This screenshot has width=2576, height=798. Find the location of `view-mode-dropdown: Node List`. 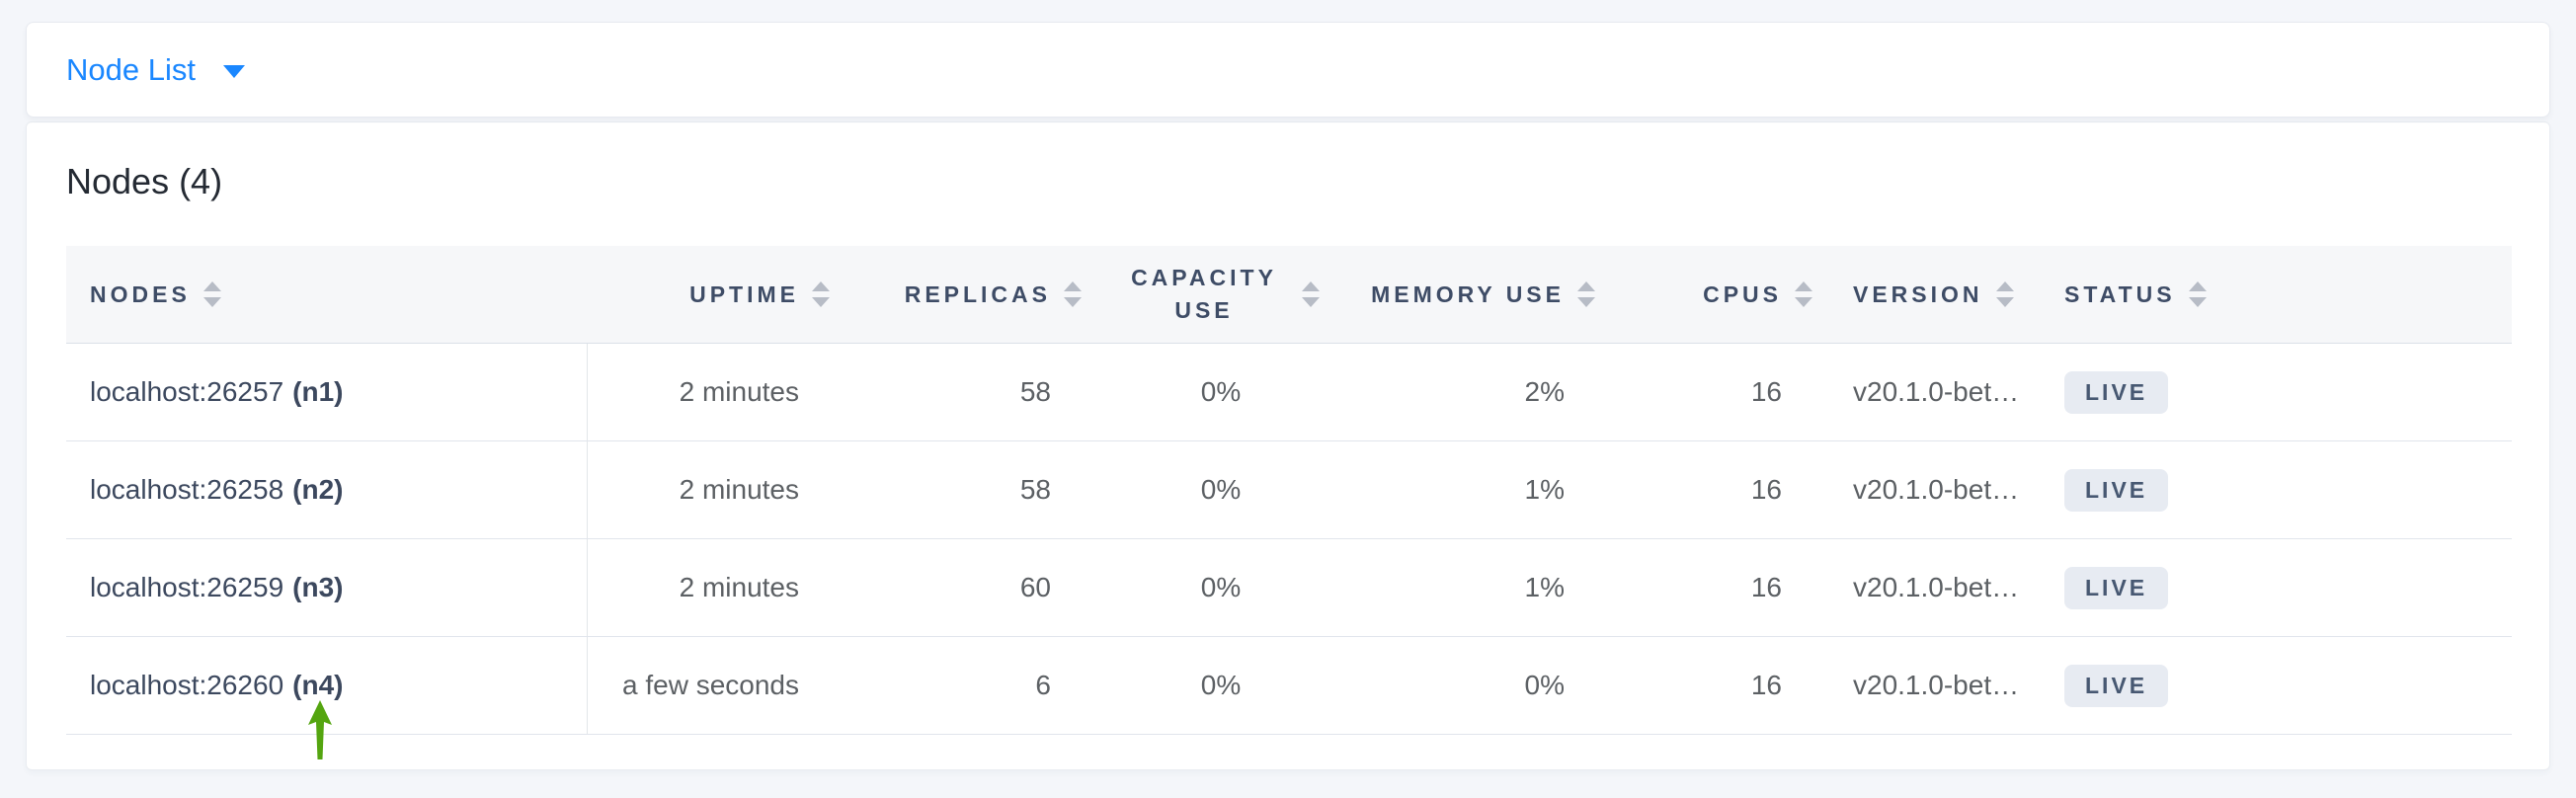

view-mode-dropdown: Node List is located at coordinates (155, 70).